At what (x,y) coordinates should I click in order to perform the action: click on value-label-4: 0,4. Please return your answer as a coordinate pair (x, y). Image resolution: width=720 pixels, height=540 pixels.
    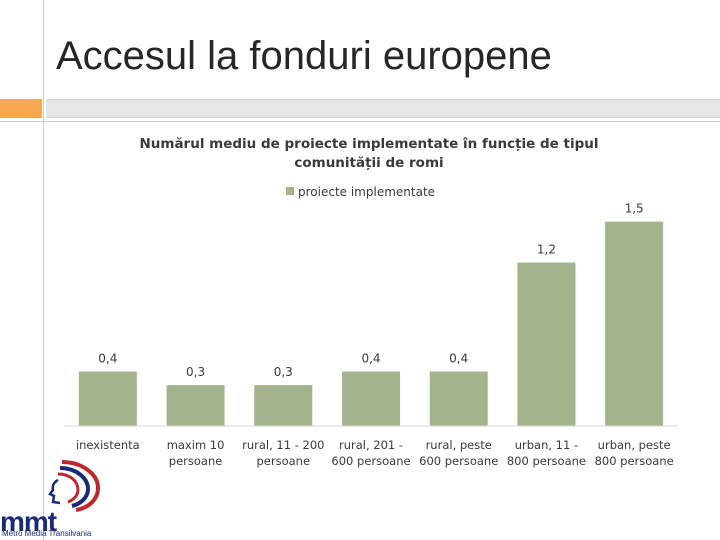
    Looking at the image, I should click on (458, 359).